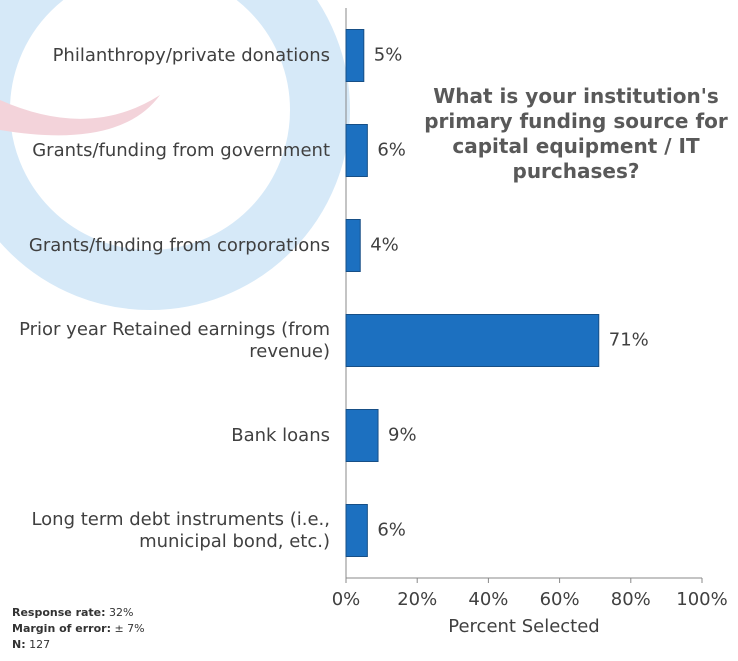 The image size is (738, 661). I want to click on note-label: Response rate:, so click(59, 612).